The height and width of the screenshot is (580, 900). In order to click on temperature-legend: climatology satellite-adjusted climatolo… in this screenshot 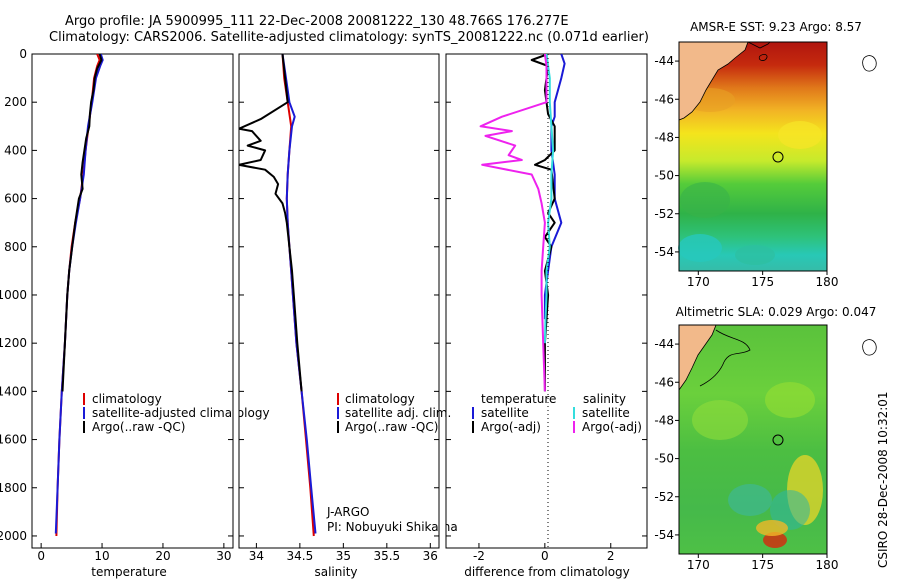, I will do `click(176, 413)`.